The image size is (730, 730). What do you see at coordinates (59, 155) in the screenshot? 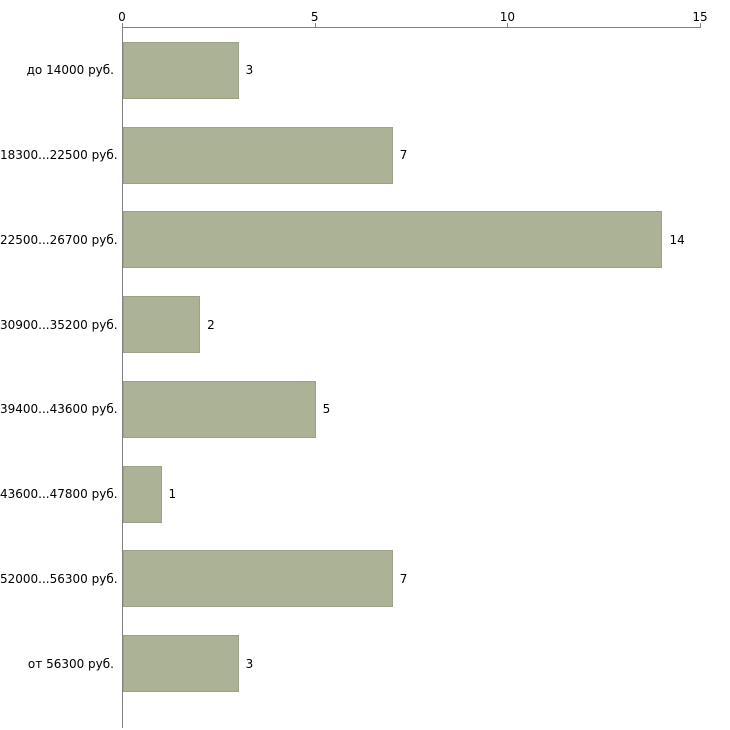
I see `category-label: 18300...22500 руб.` at bounding box center [59, 155].